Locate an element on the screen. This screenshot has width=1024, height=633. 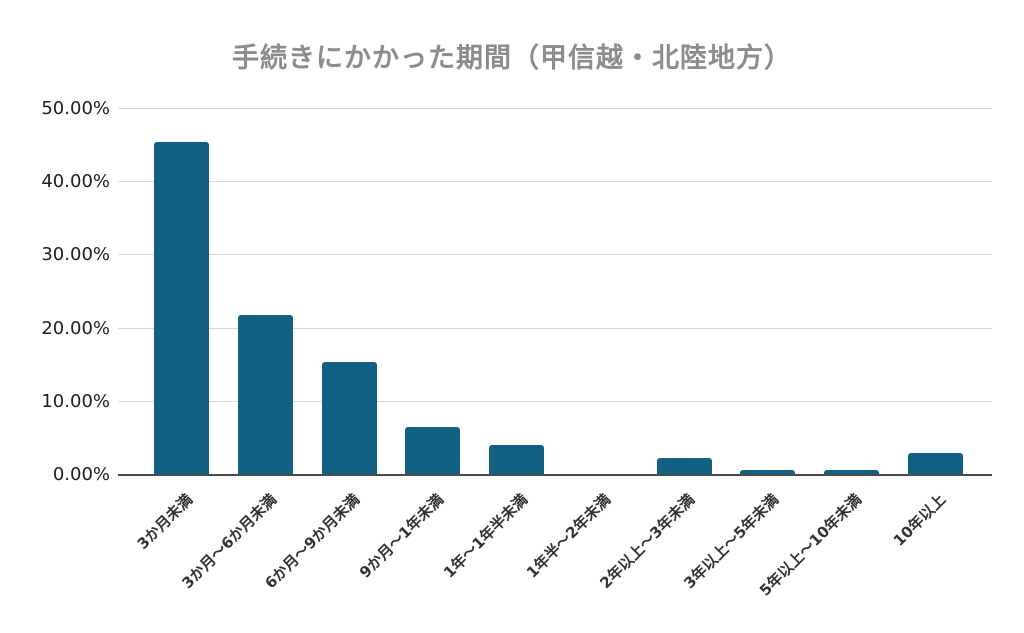
bar-3か月未満 is located at coordinates (182, 308).